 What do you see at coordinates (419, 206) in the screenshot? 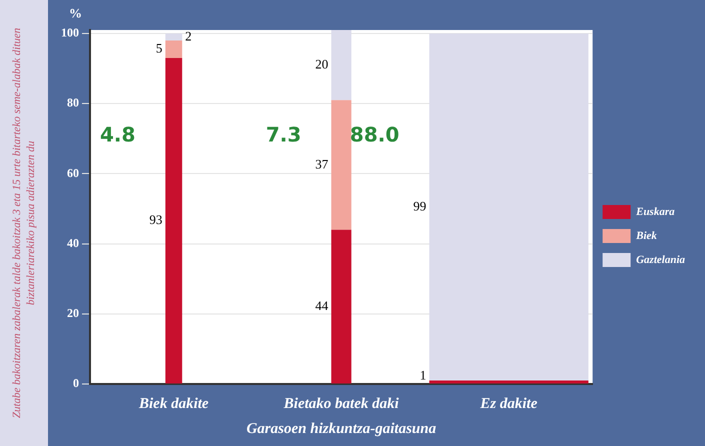
I see `data-label: 99` at bounding box center [419, 206].